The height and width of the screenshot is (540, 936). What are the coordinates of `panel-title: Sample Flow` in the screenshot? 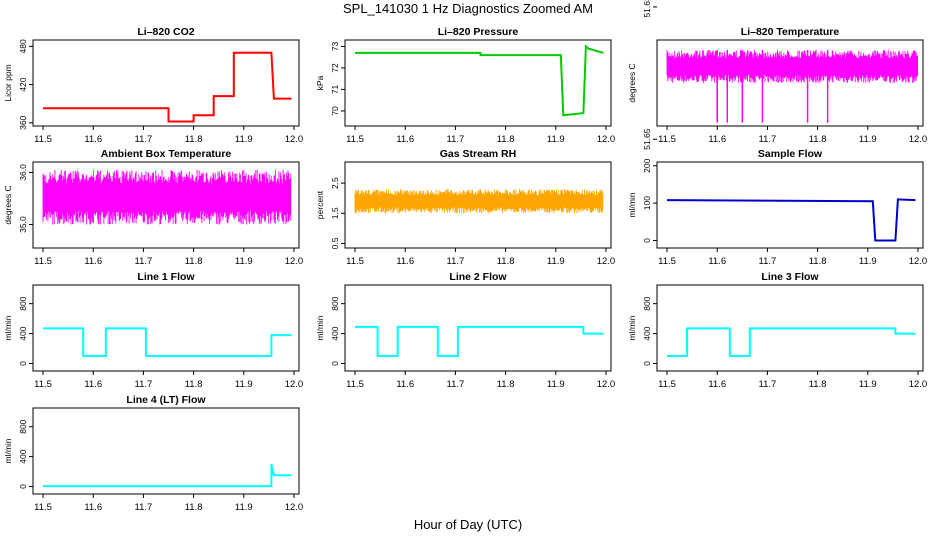 It's located at (790, 154).